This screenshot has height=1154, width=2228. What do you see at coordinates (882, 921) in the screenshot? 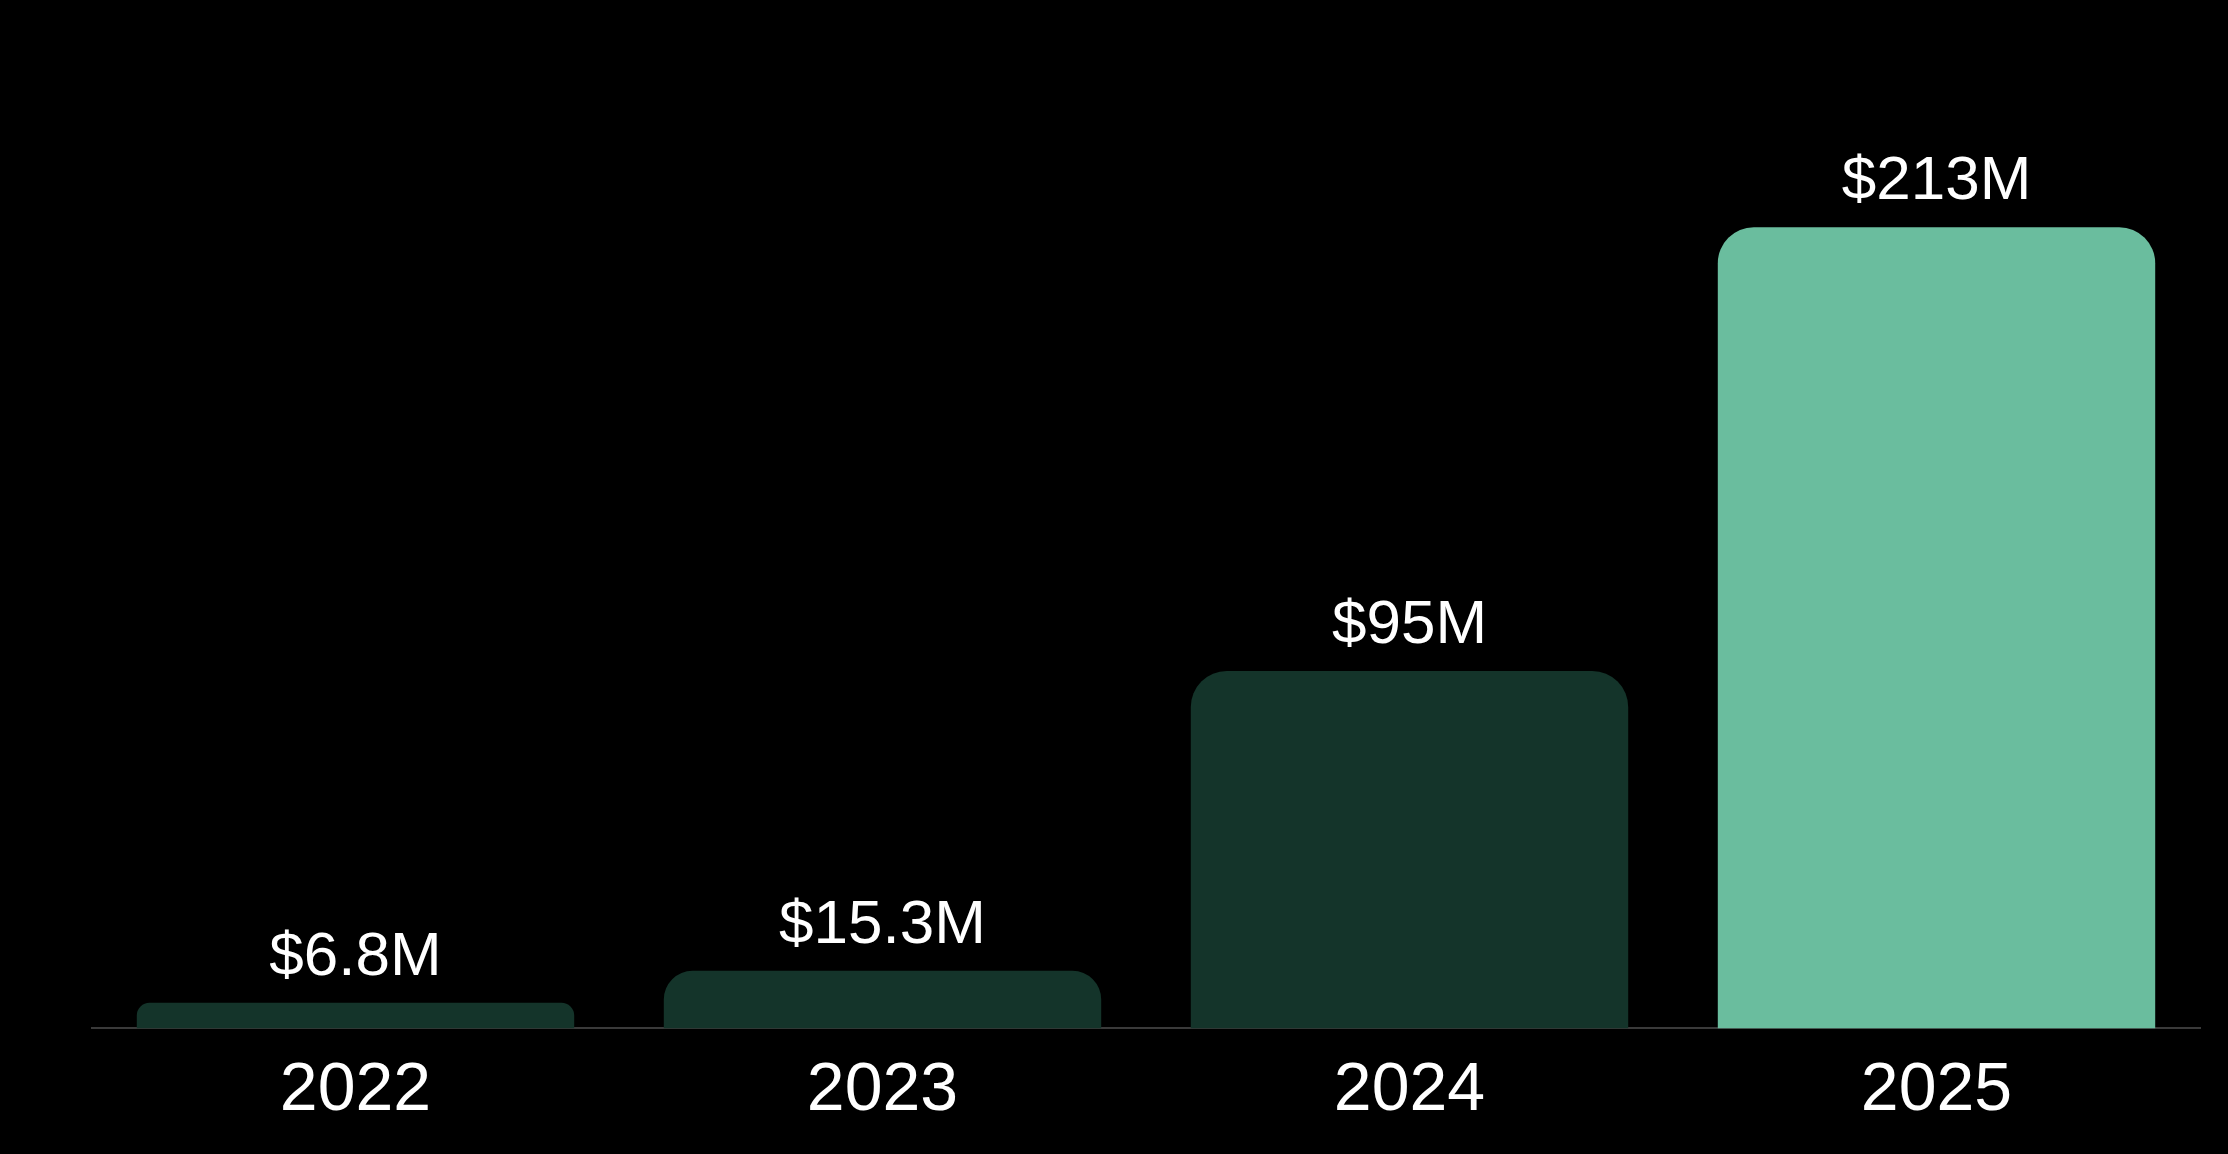
I see `data-label: $15.3M` at bounding box center [882, 921].